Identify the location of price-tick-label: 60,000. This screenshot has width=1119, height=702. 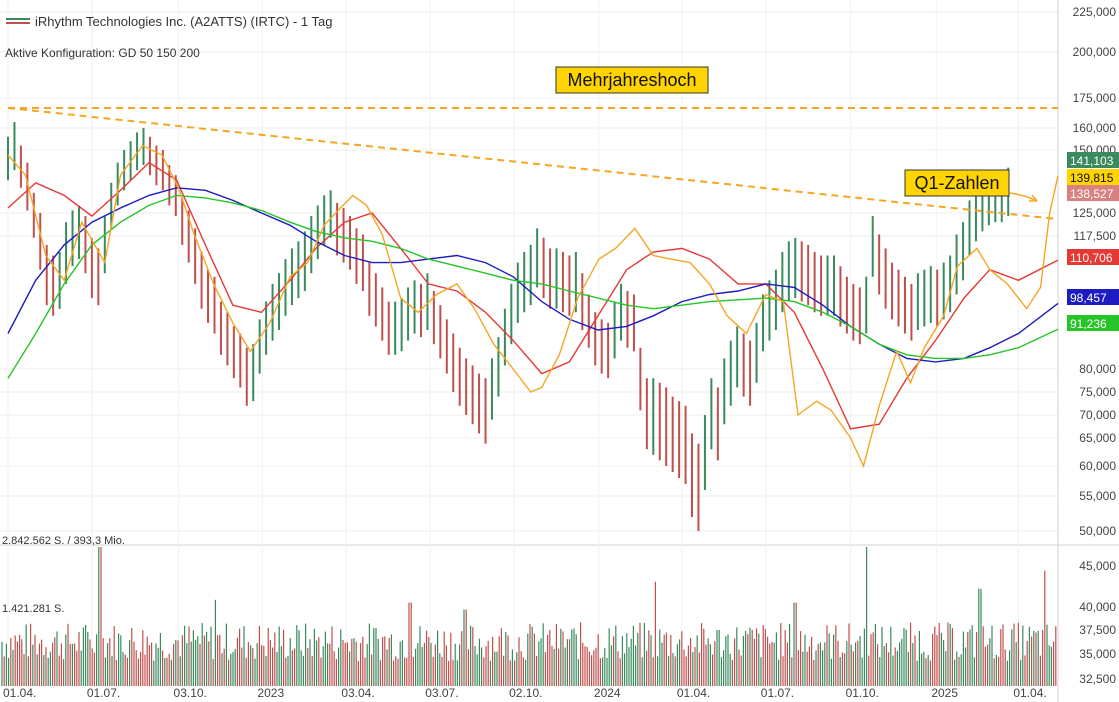
(1097, 466).